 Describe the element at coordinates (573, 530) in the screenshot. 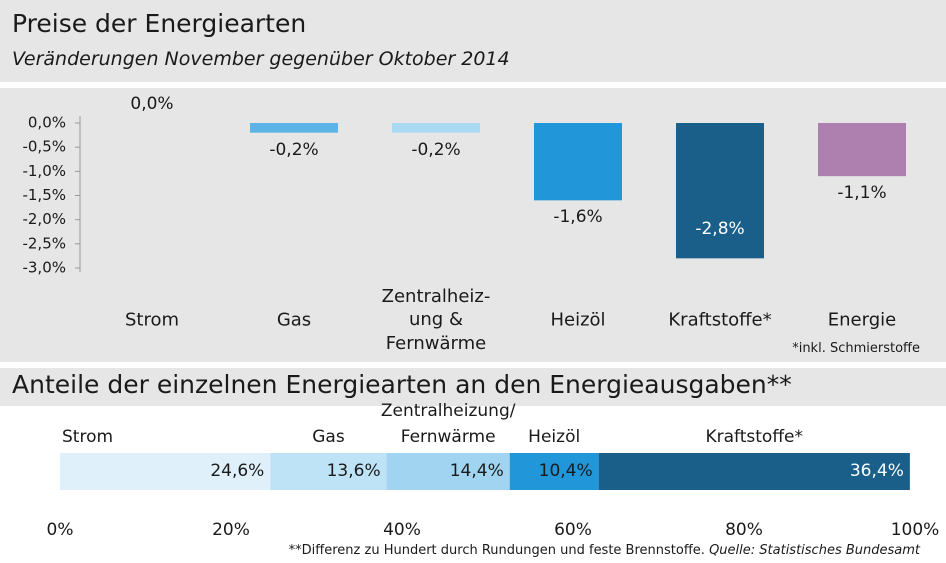

I see `x-tick-label: 60%` at that location.